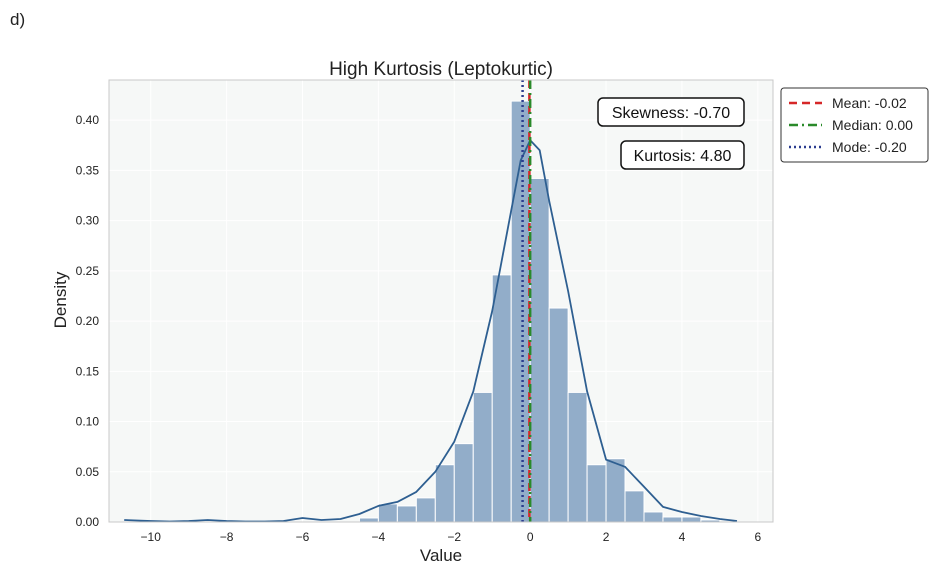 This screenshot has height=575, width=939. I want to click on y-tick-label: 0.25, so click(88, 271).